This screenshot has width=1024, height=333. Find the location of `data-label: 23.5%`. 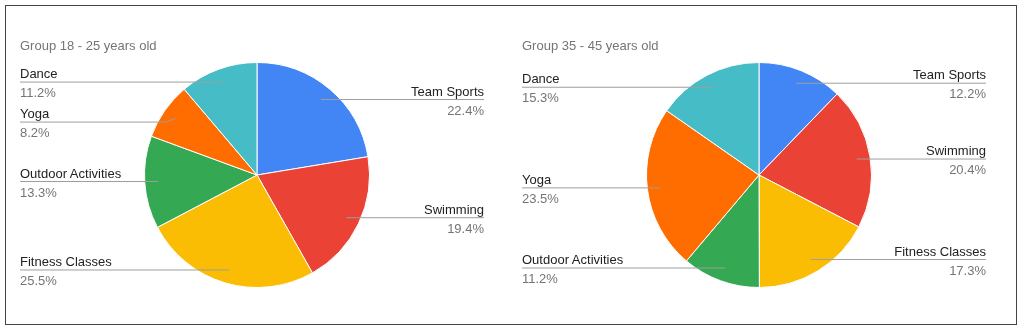

data-label: 23.5% is located at coordinates (541, 198).